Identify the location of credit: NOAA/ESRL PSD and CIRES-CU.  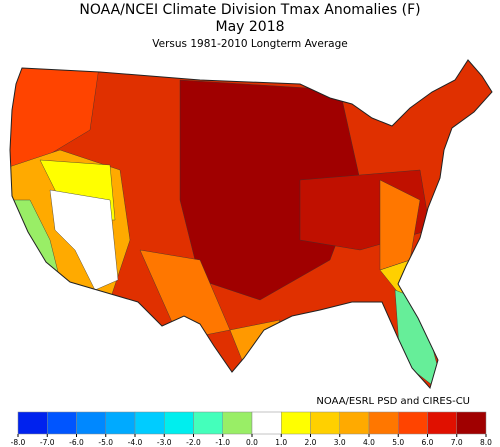
(393, 401).